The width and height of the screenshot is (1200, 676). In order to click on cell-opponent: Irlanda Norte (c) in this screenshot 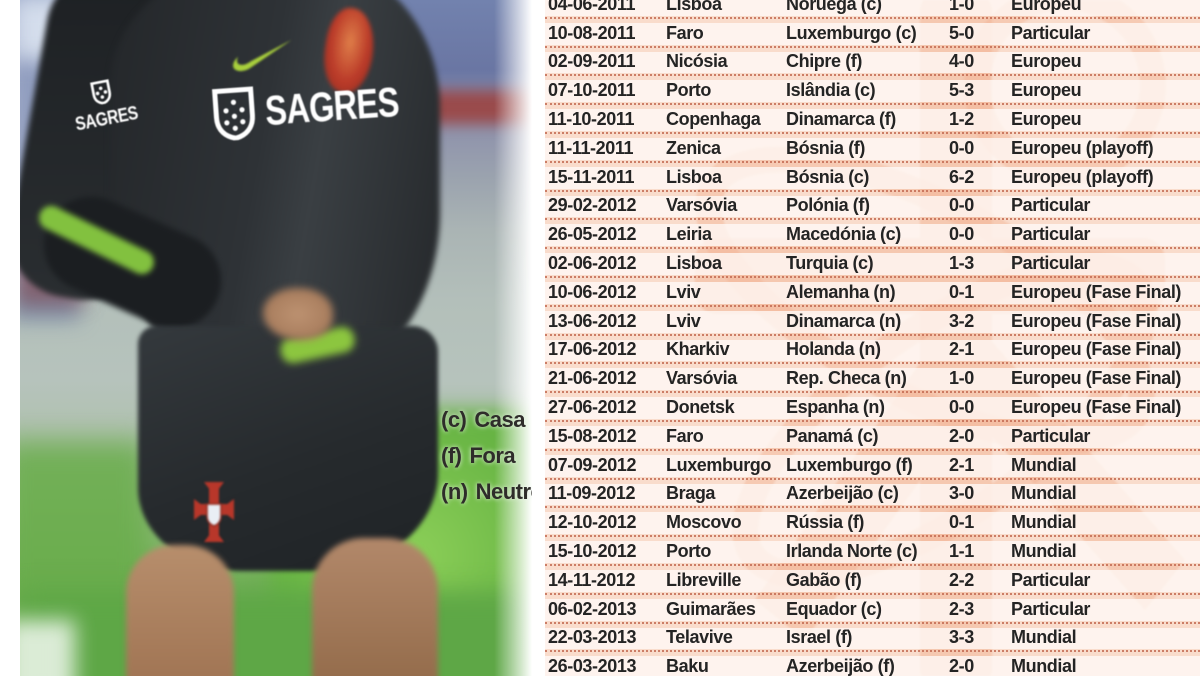, I will do `click(852, 551)`.